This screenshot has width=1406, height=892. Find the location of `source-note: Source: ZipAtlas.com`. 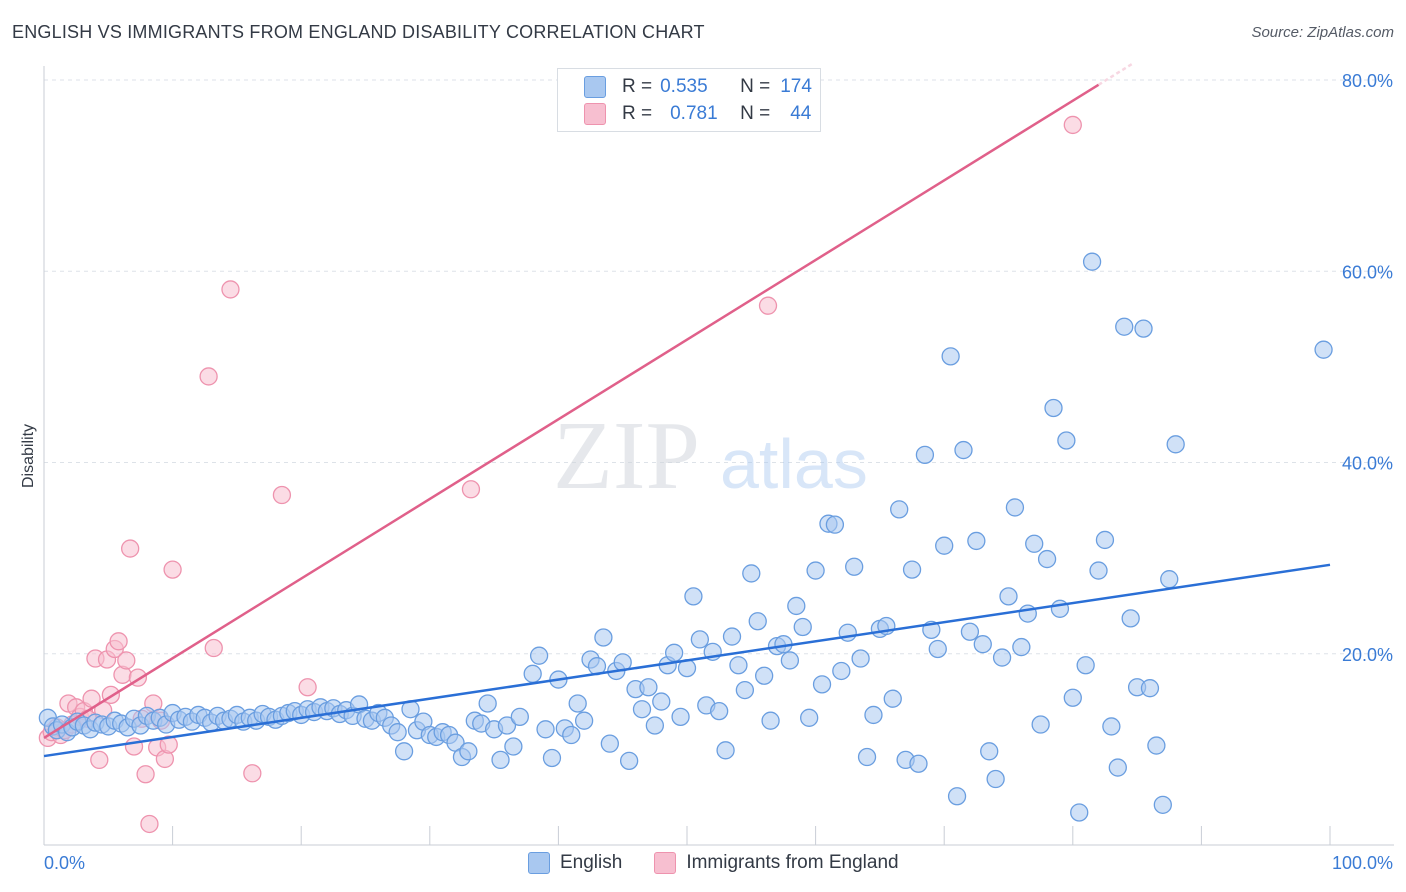

source-note: Source: ZipAtlas.com is located at coordinates (1322, 32).